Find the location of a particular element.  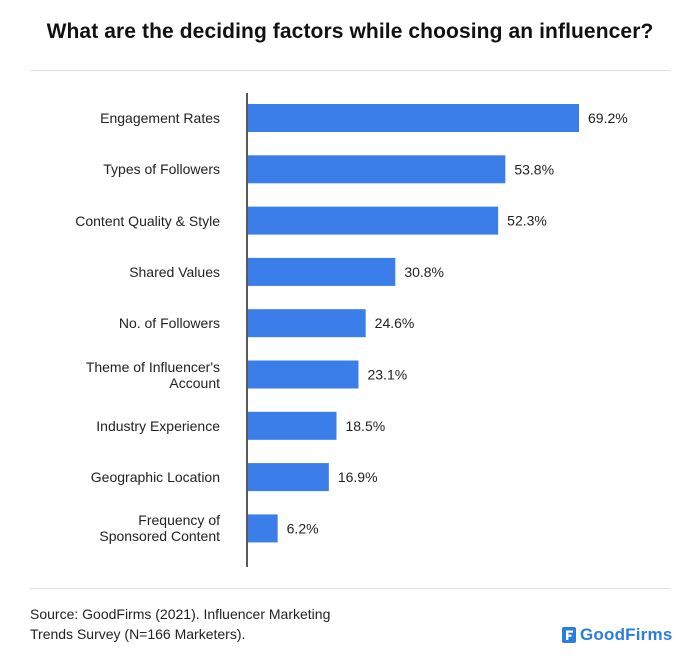

category-label: Types of Followers is located at coordinates (120, 169).